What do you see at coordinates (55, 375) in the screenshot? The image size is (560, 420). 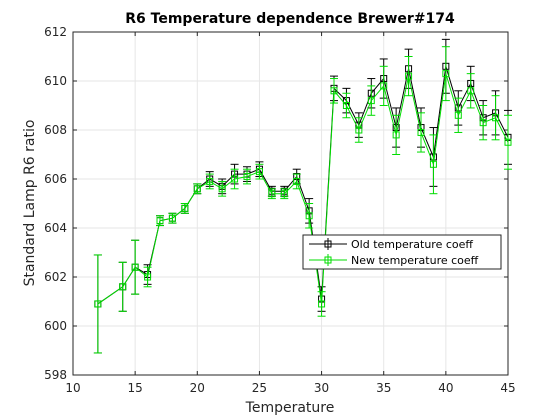 I see `y-tick-label: 598` at bounding box center [55, 375].